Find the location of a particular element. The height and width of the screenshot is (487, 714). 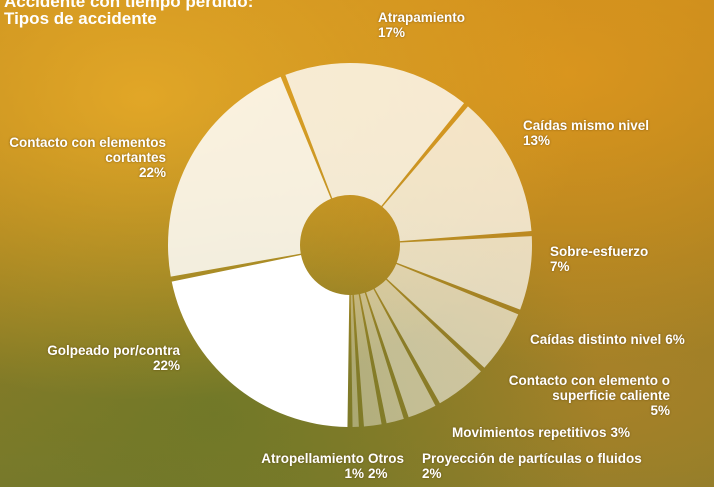

value-label: 6% is located at coordinates (675, 339).